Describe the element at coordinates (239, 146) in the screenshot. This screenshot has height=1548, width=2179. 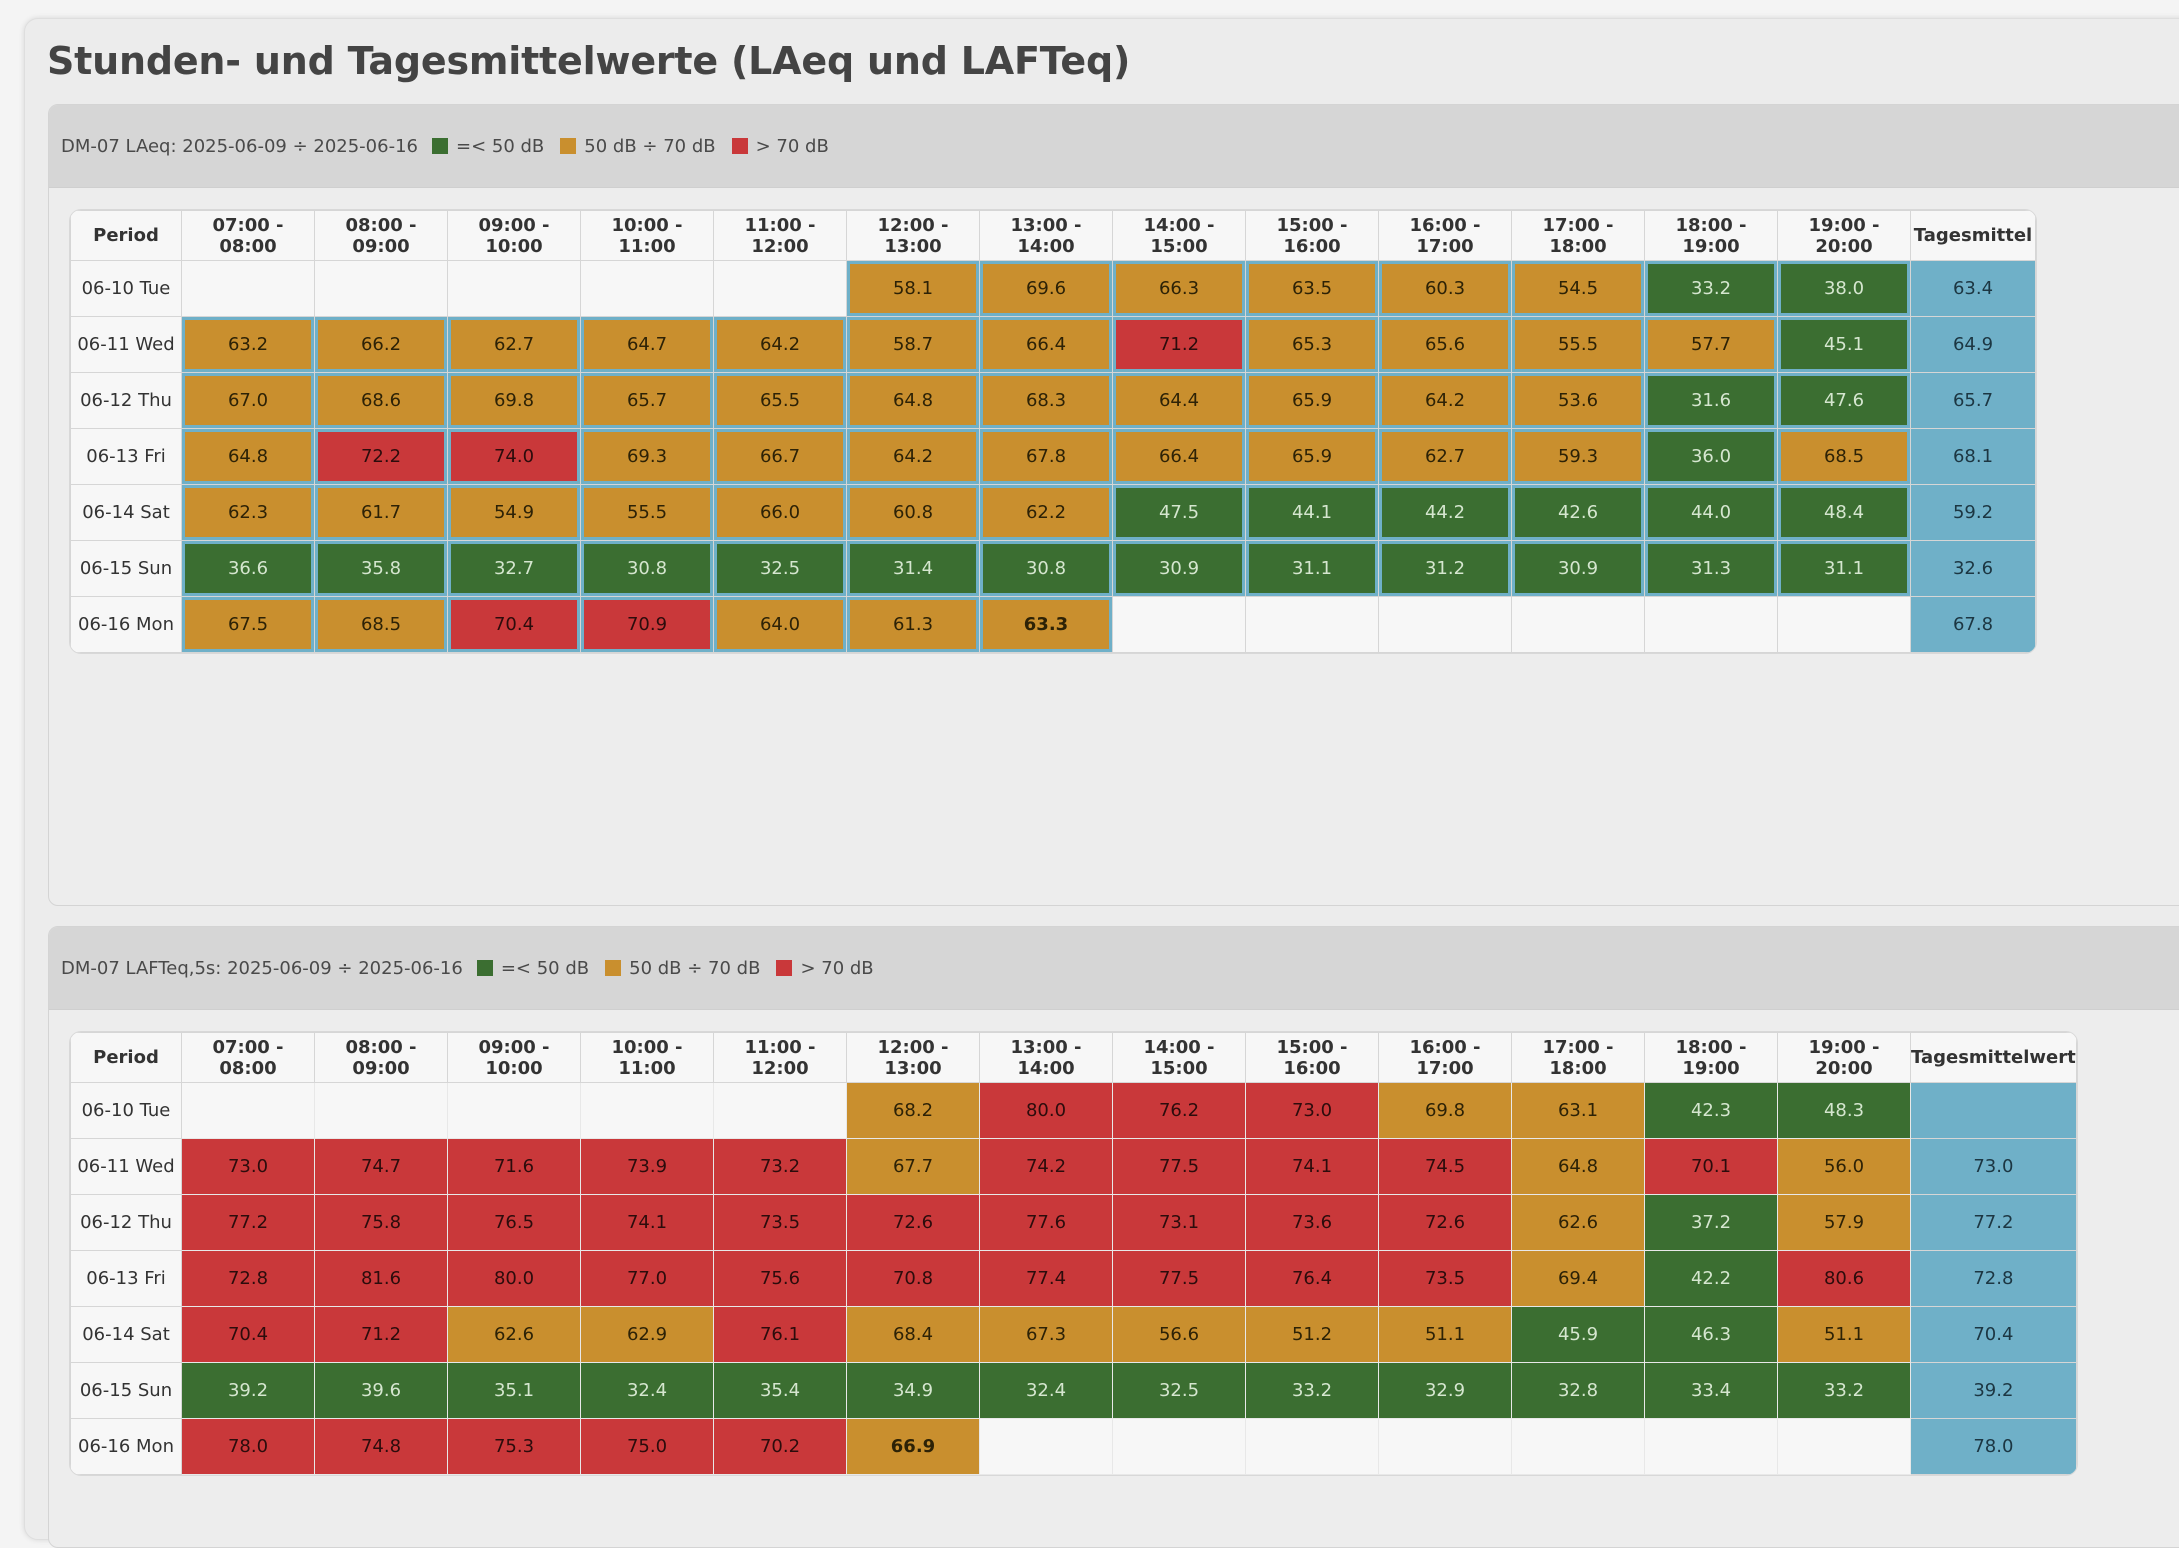
I see `laeq-table-title: DM-07 LAeq: 2025-06-09 ÷ 2025-06-16` at that location.